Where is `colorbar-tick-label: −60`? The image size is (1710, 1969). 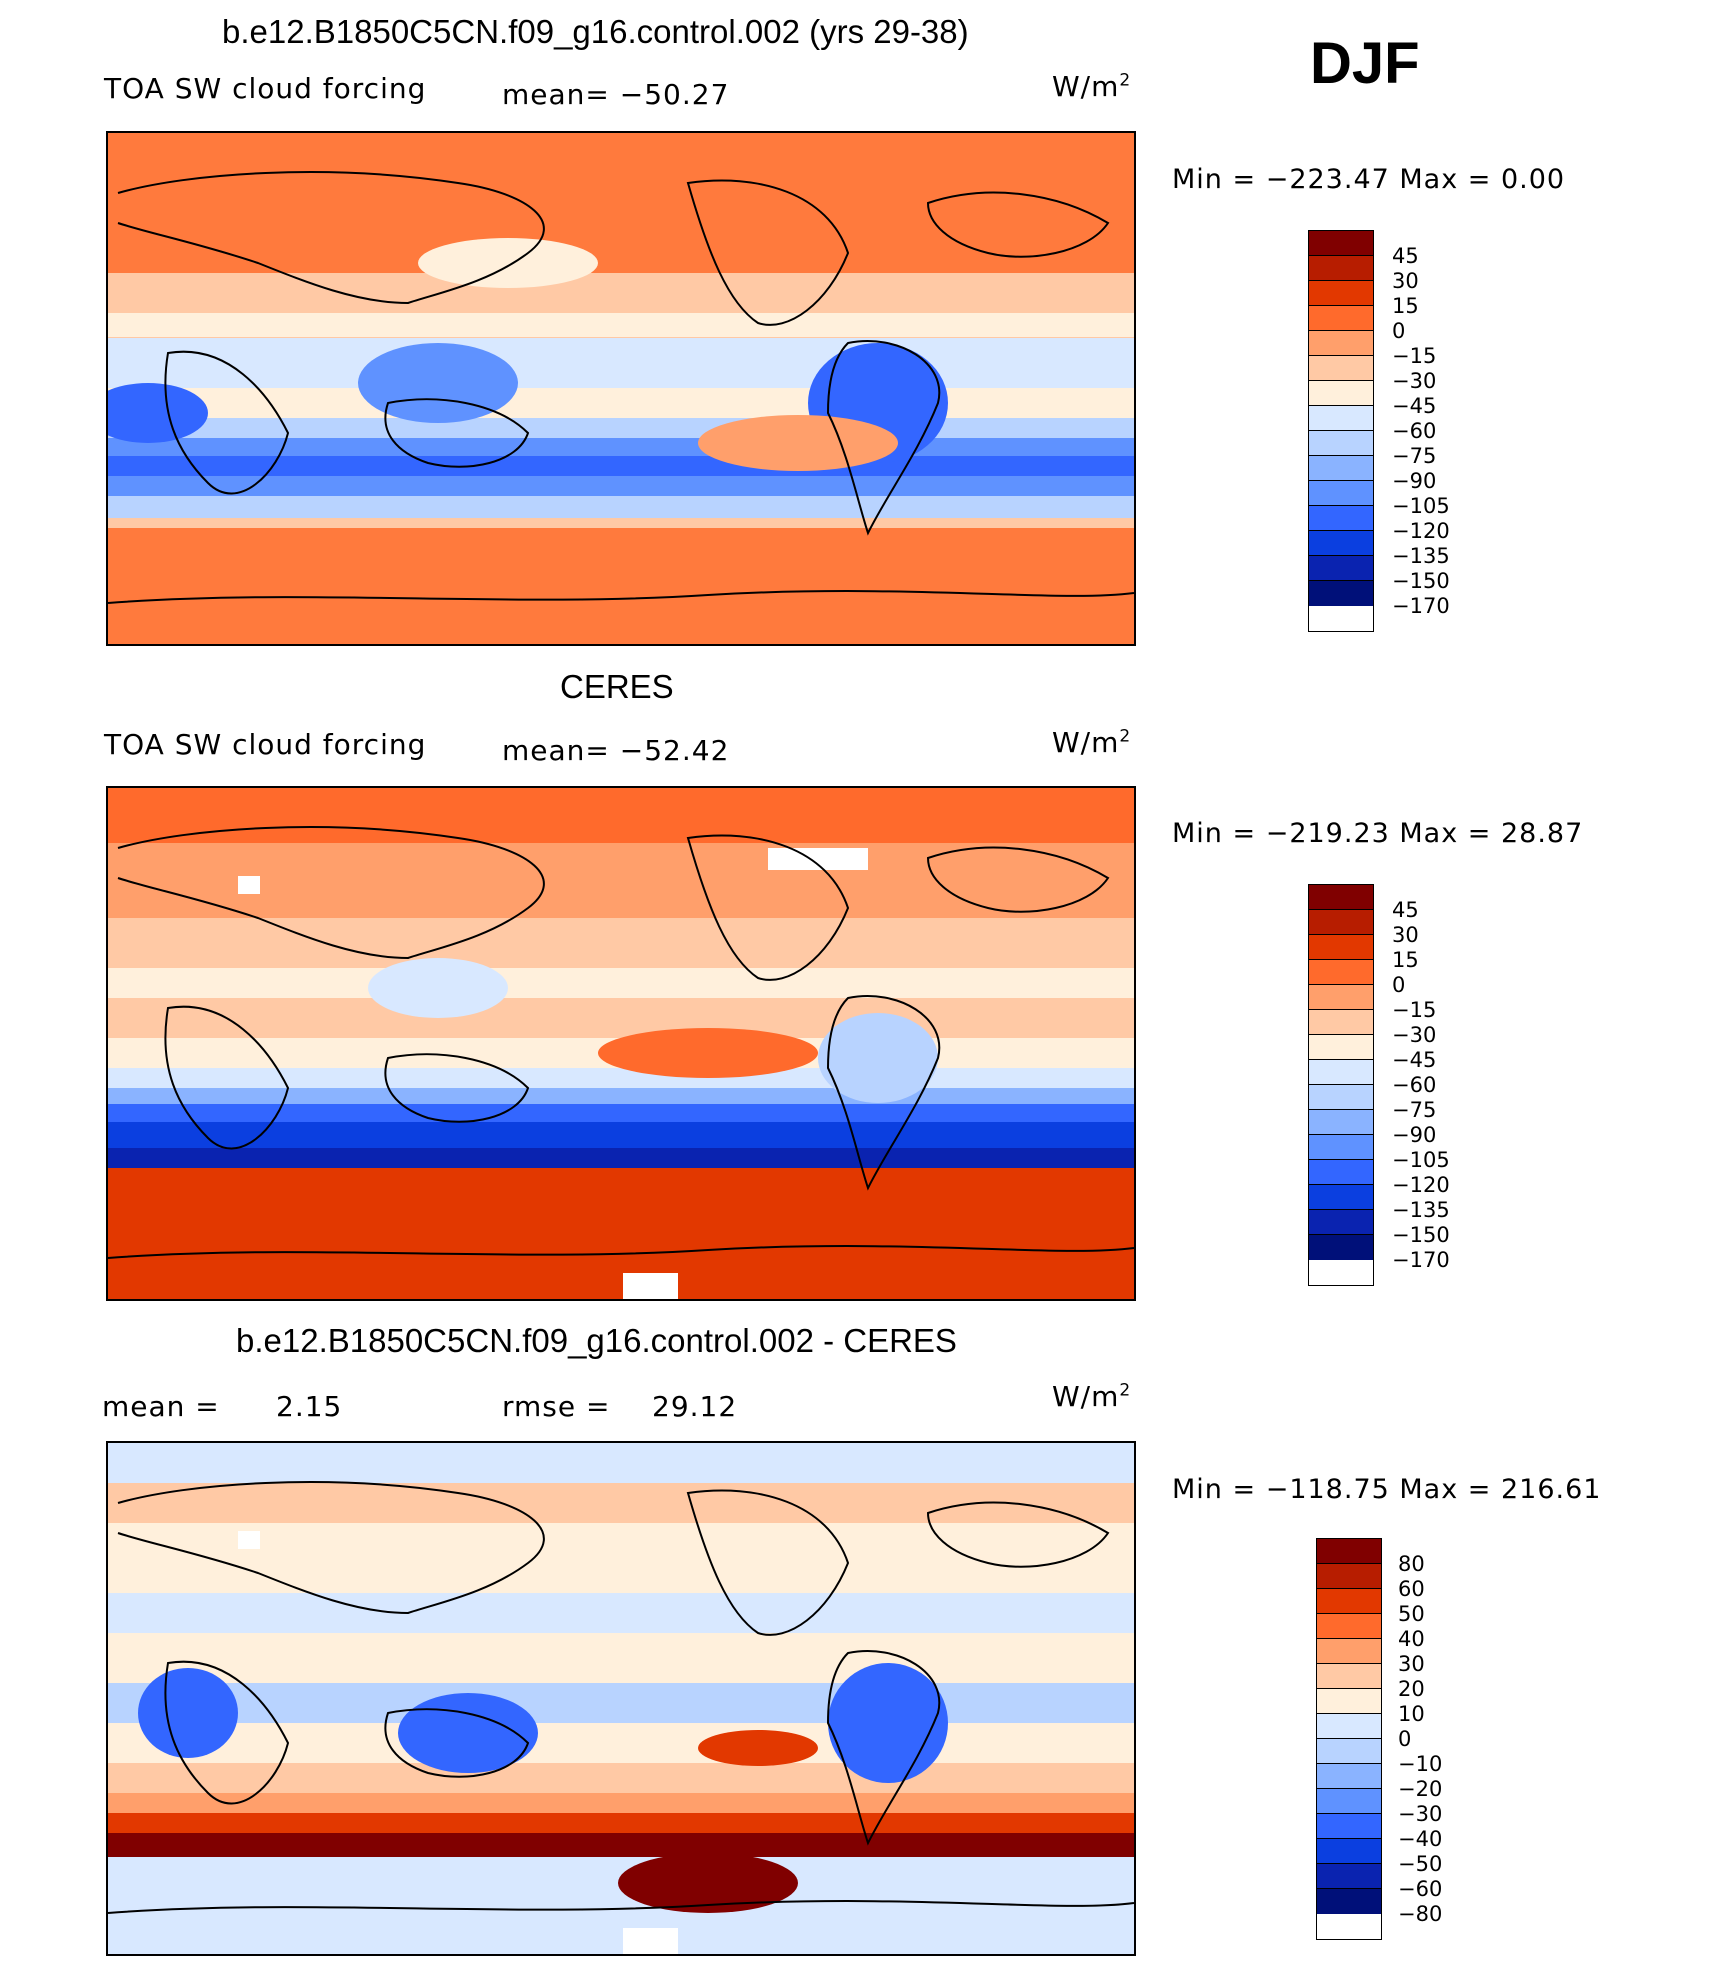
colorbar-tick-label: −60 is located at coordinates (1414, 431).